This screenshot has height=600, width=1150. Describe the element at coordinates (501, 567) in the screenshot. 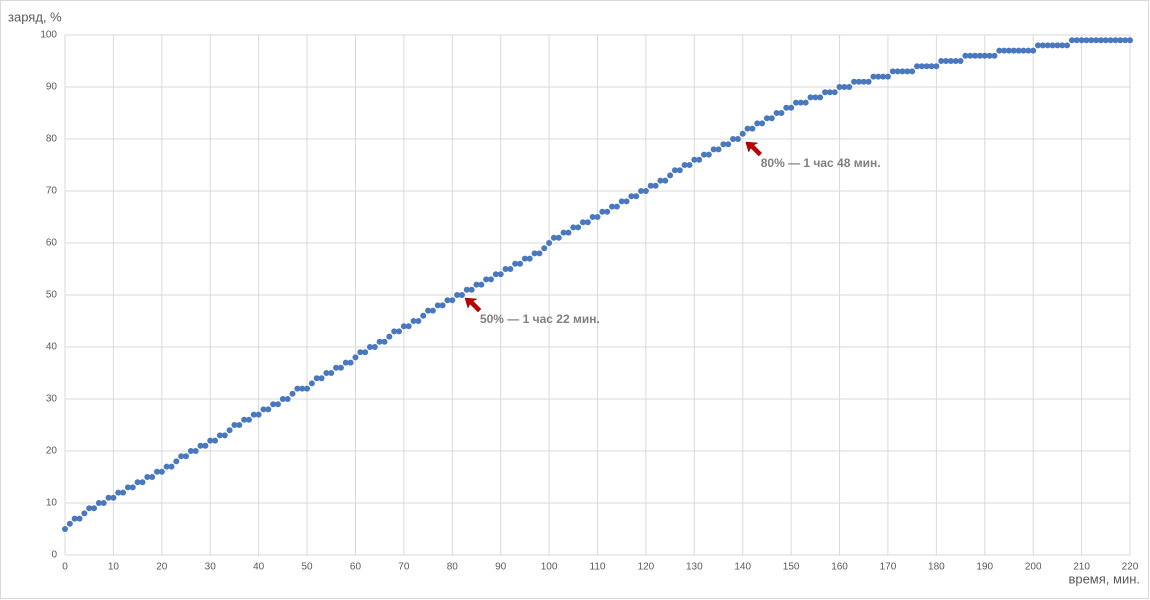

I see `x-tick-label: 90` at that location.